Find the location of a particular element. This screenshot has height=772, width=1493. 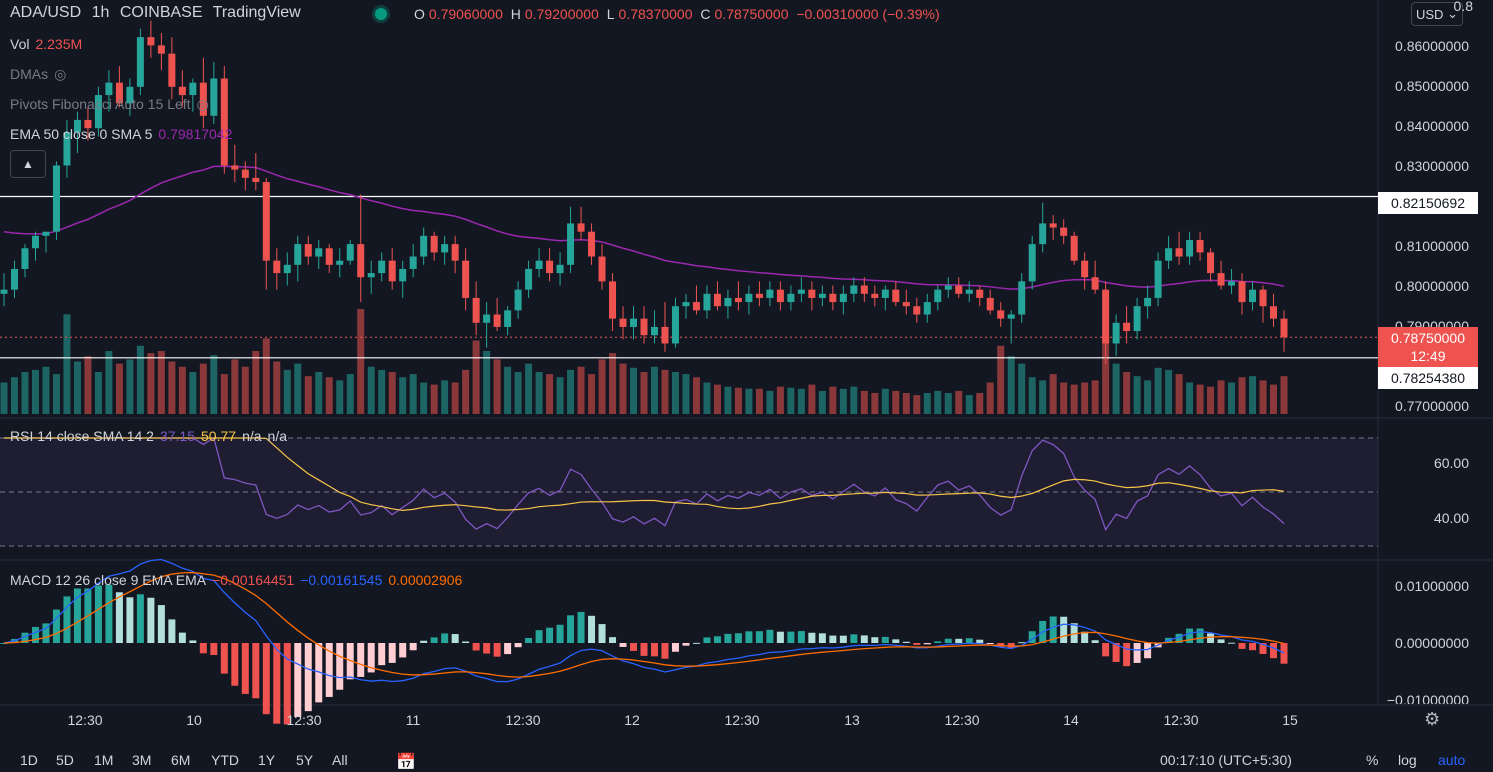

current-price: 0.78750000 is located at coordinates (1428, 338).